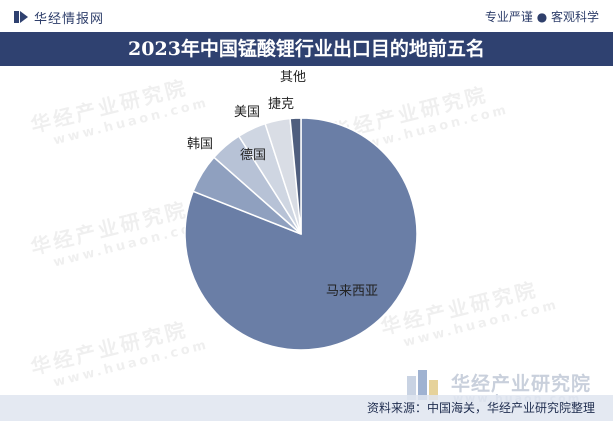 The image size is (613, 425). I want to click on chart-title: 2023年中国锰酸锂行业出口目的地前五名, so click(306, 49).